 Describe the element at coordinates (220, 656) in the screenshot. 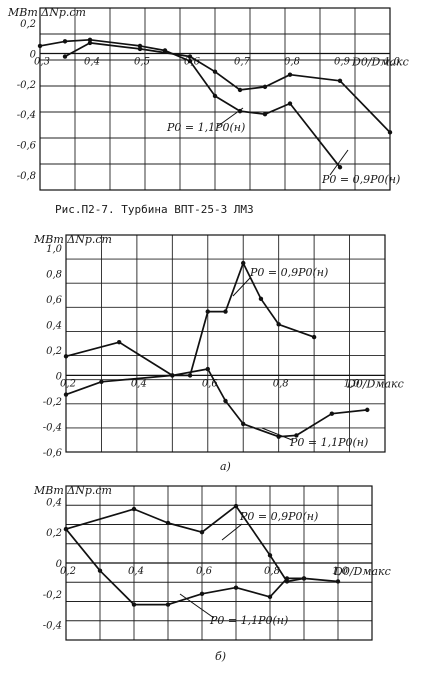

I see `figure-caption: б)` at that location.